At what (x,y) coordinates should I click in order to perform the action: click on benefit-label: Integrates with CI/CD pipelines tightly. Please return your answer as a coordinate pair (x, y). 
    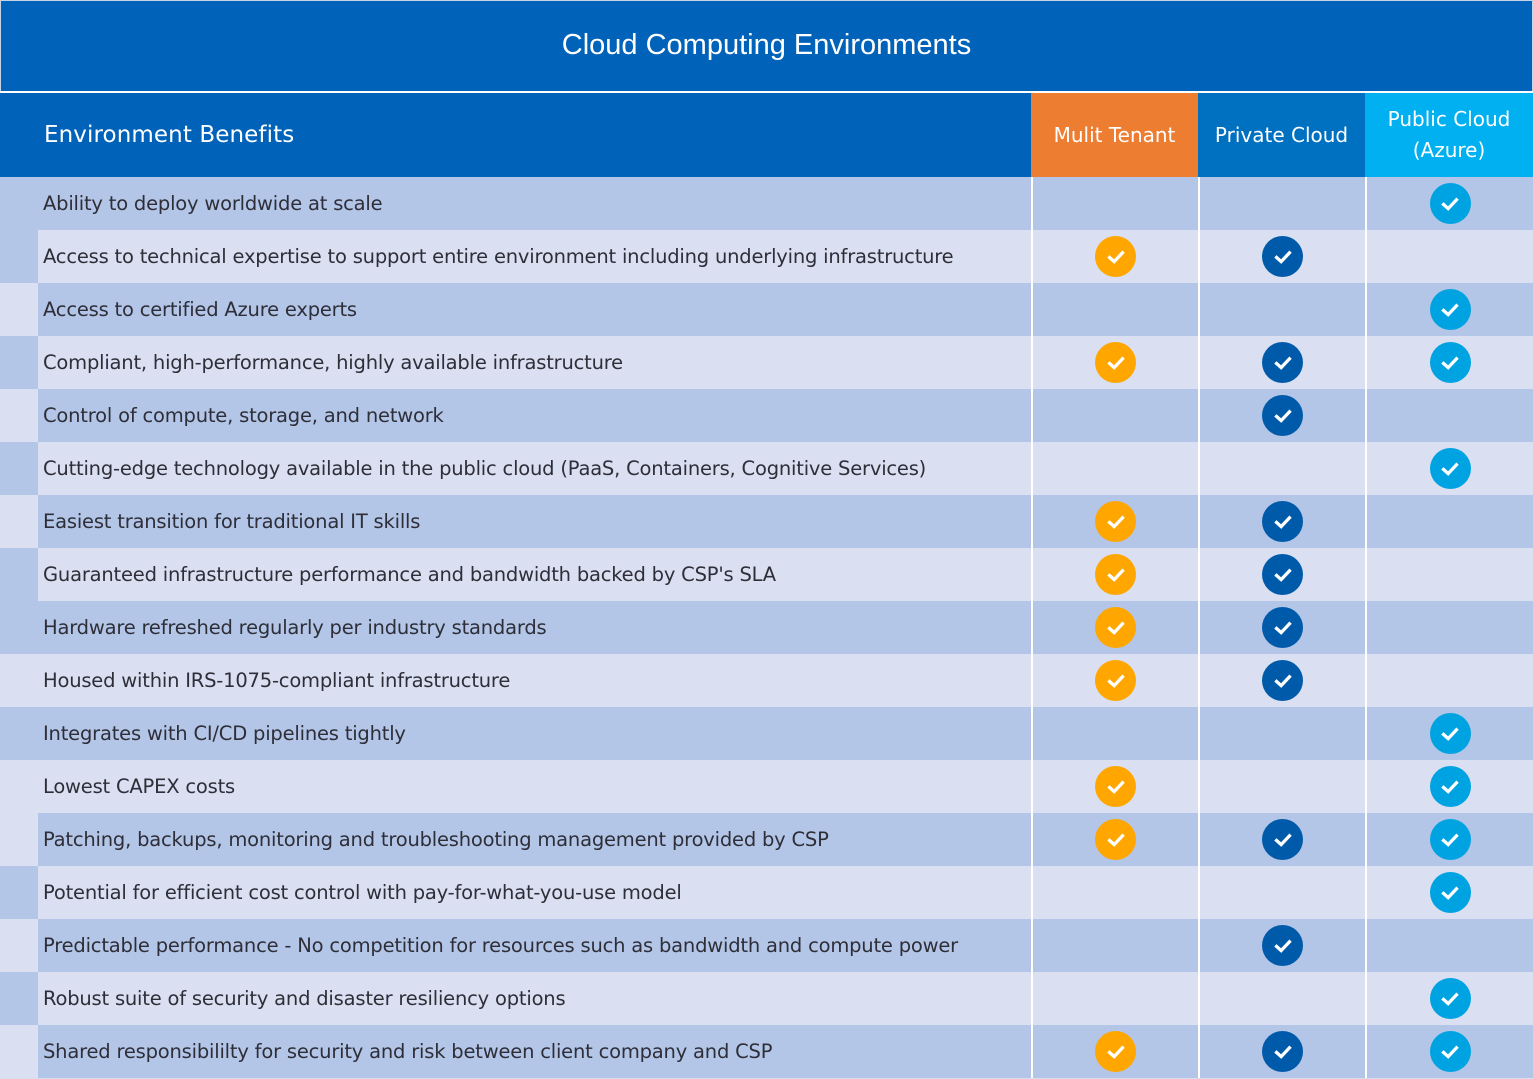
    Looking at the image, I should click on (534, 733).